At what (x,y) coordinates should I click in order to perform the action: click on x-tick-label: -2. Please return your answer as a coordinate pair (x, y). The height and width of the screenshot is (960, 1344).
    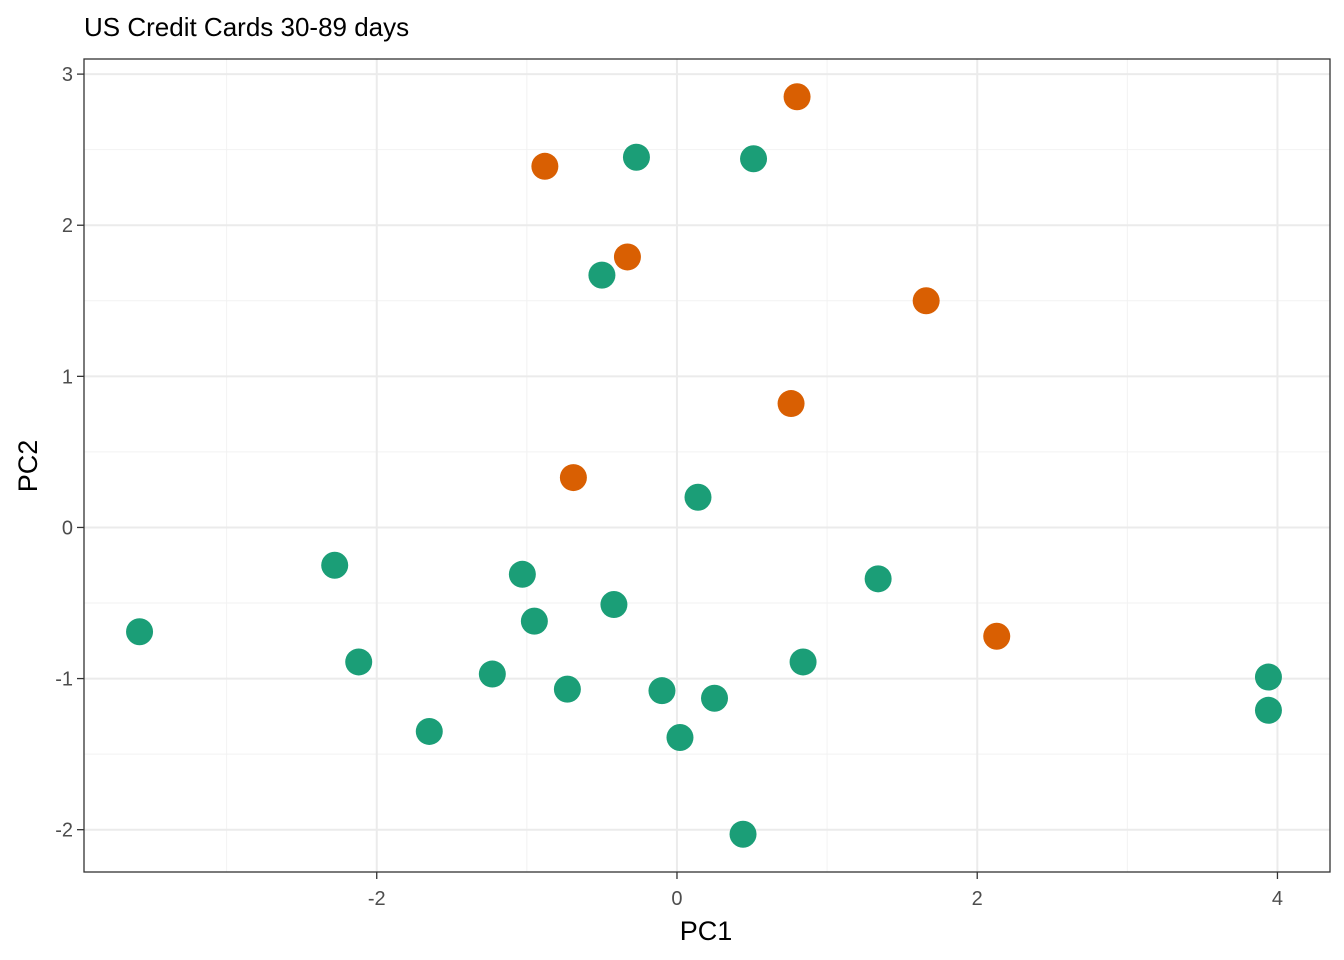
    Looking at the image, I should click on (377, 899).